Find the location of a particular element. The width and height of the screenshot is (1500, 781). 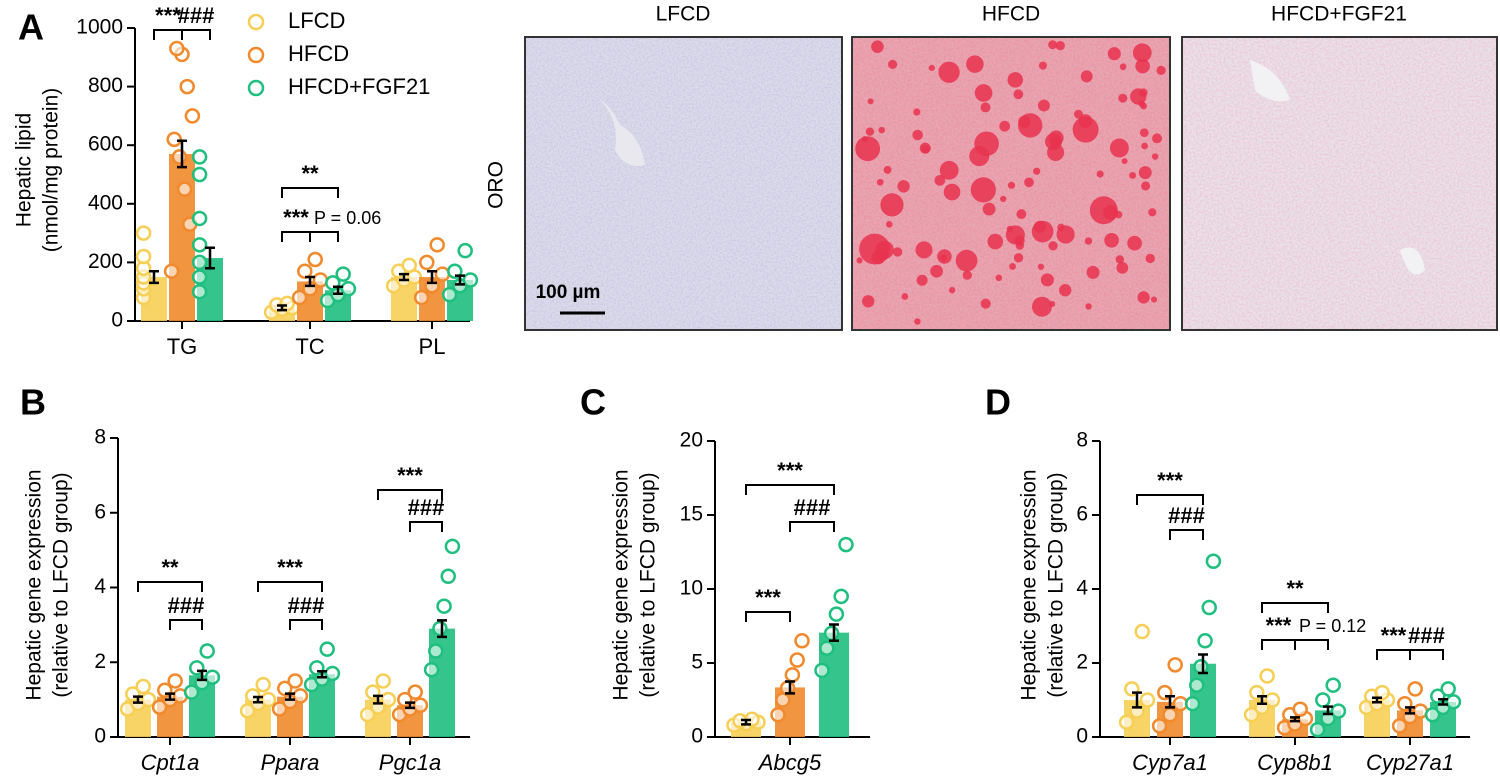

y-tick-label: 1000 is located at coordinates (99, 27).